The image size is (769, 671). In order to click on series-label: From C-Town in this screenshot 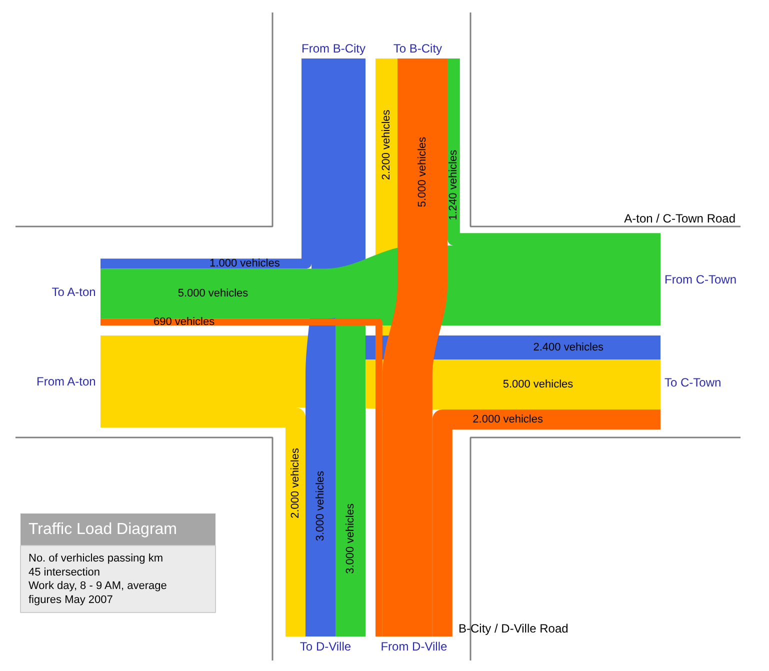, I will do `click(700, 279)`.